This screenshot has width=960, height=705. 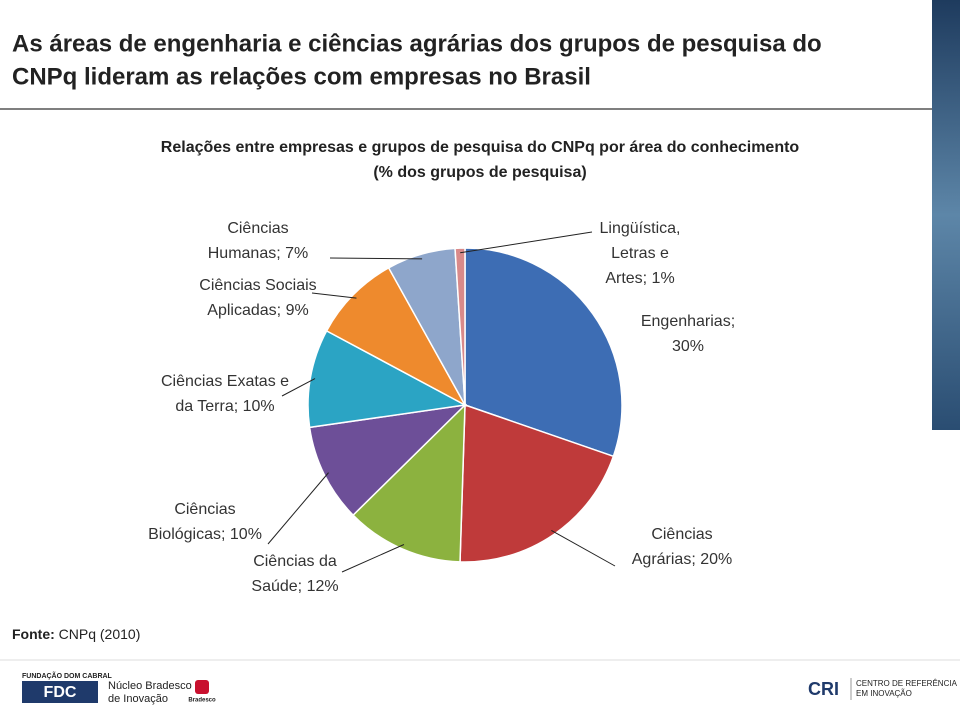 I want to click on logo-text: FDC, so click(x=60, y=692).